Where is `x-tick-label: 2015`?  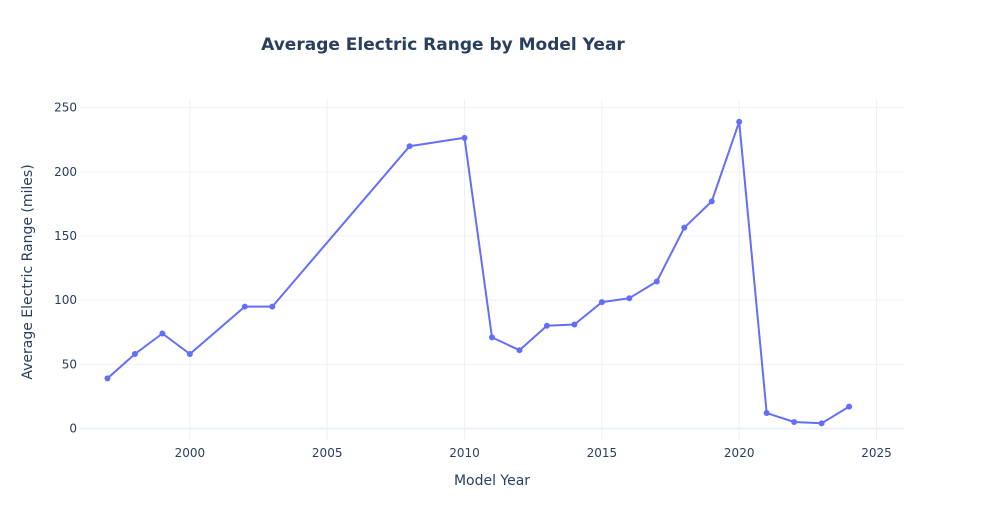
x-tick-label: 2015 is located at coordinates (602, 453).